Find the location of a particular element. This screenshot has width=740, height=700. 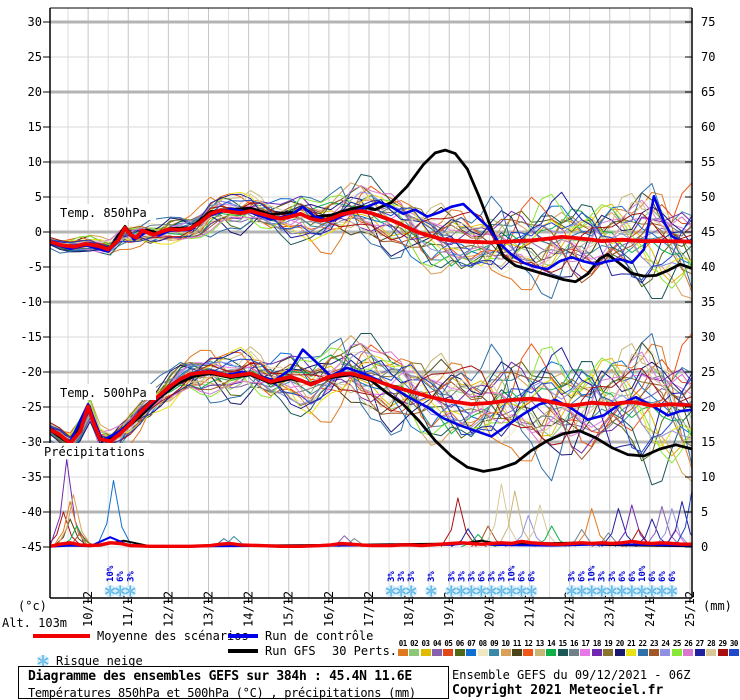

pert-number: 26 is located at coordinates (688, 643).